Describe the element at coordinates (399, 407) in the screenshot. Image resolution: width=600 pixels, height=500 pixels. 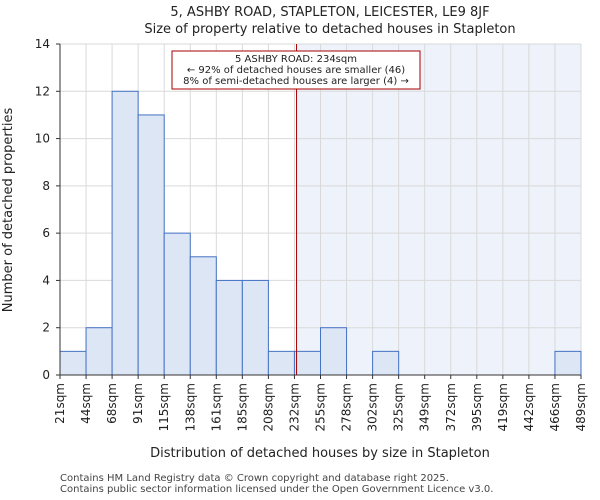
I see `x-tick-label: 325sqm` at that location.